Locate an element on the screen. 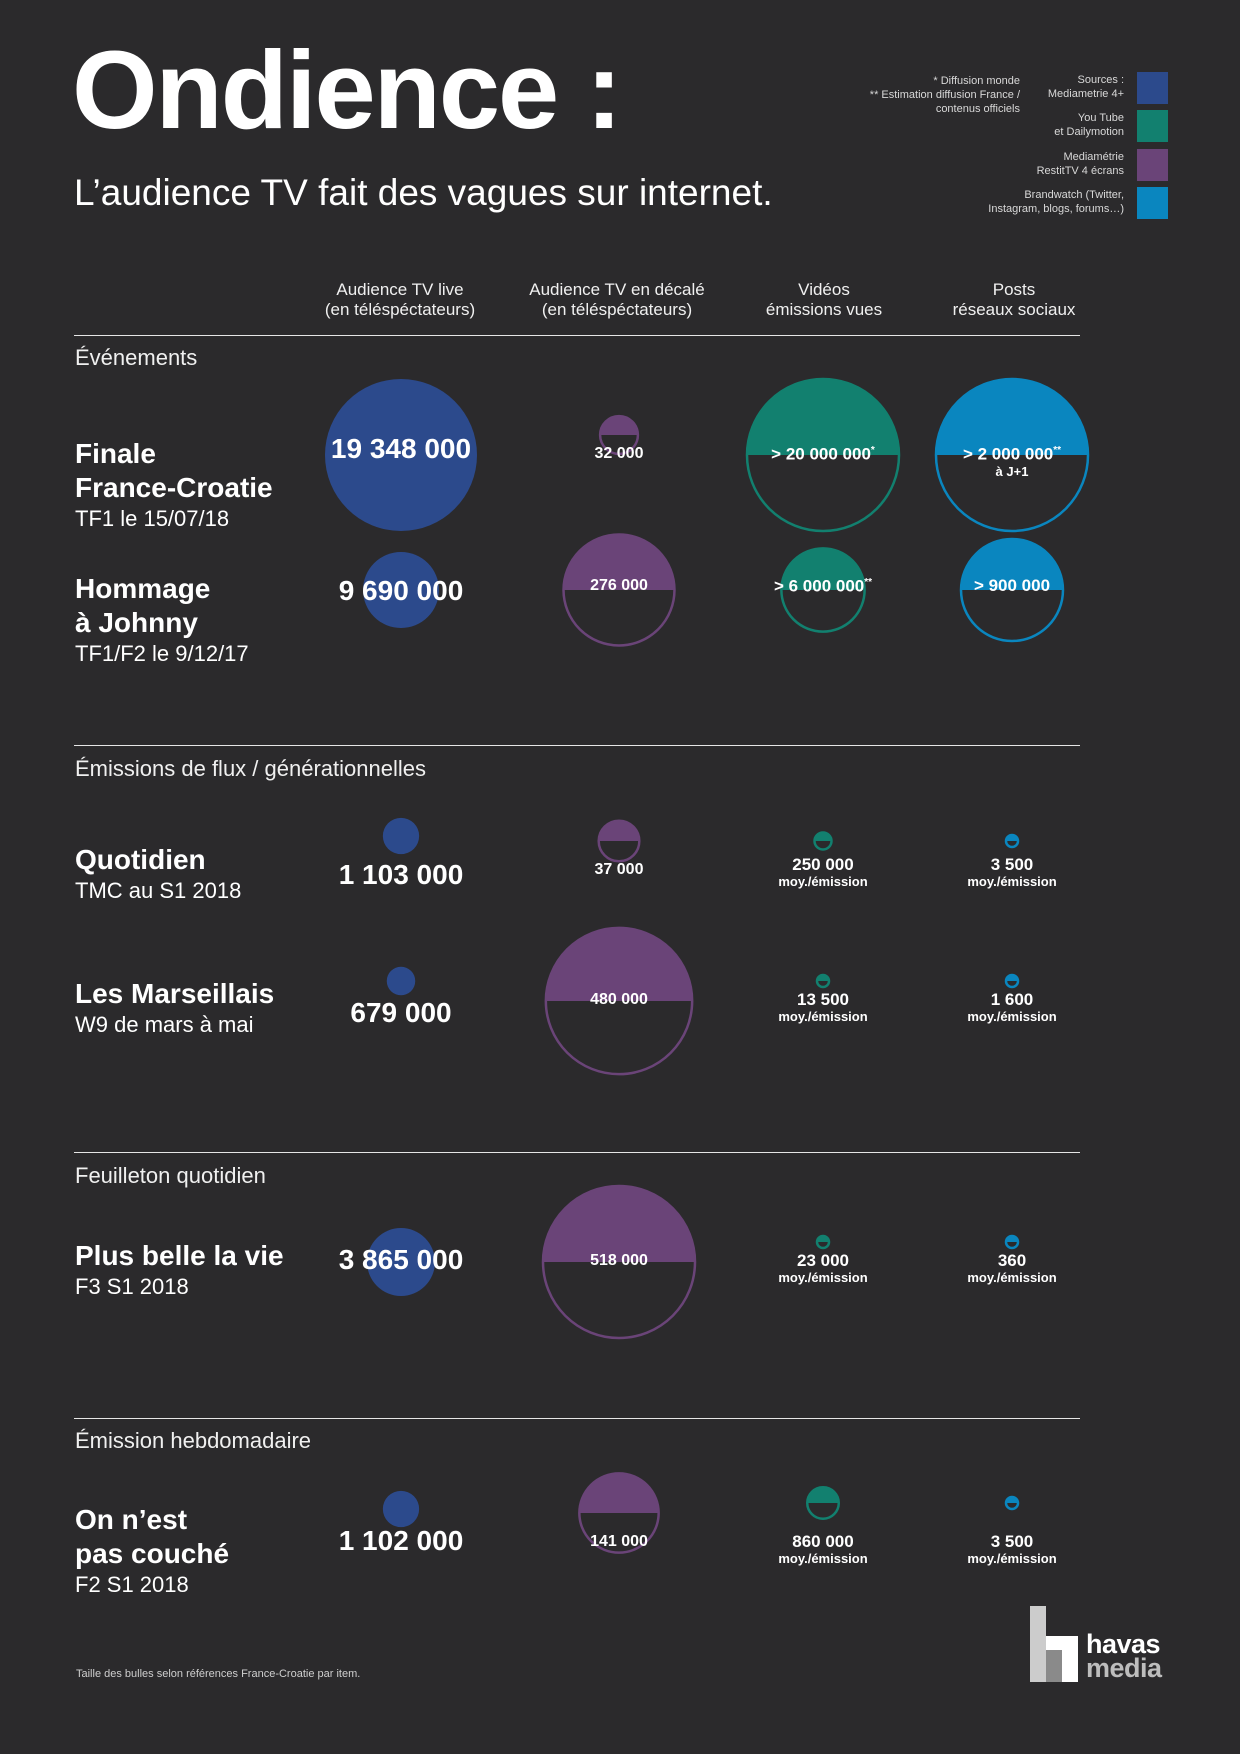 Image resolution: width=1240 pixels, height=1754 pixels. value-main: 1 103 000 is located at coordinates (401, 875).